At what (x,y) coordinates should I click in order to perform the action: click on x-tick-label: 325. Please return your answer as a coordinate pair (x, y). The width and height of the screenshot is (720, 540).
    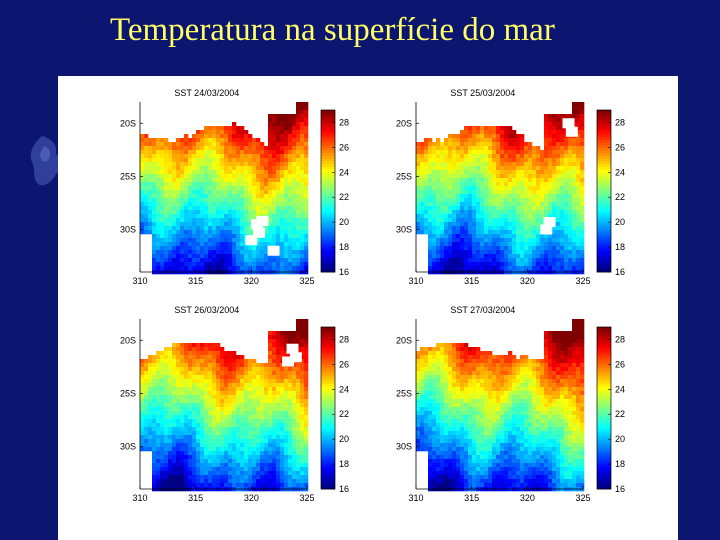
    Looking at the image, I should click on (306, 281).